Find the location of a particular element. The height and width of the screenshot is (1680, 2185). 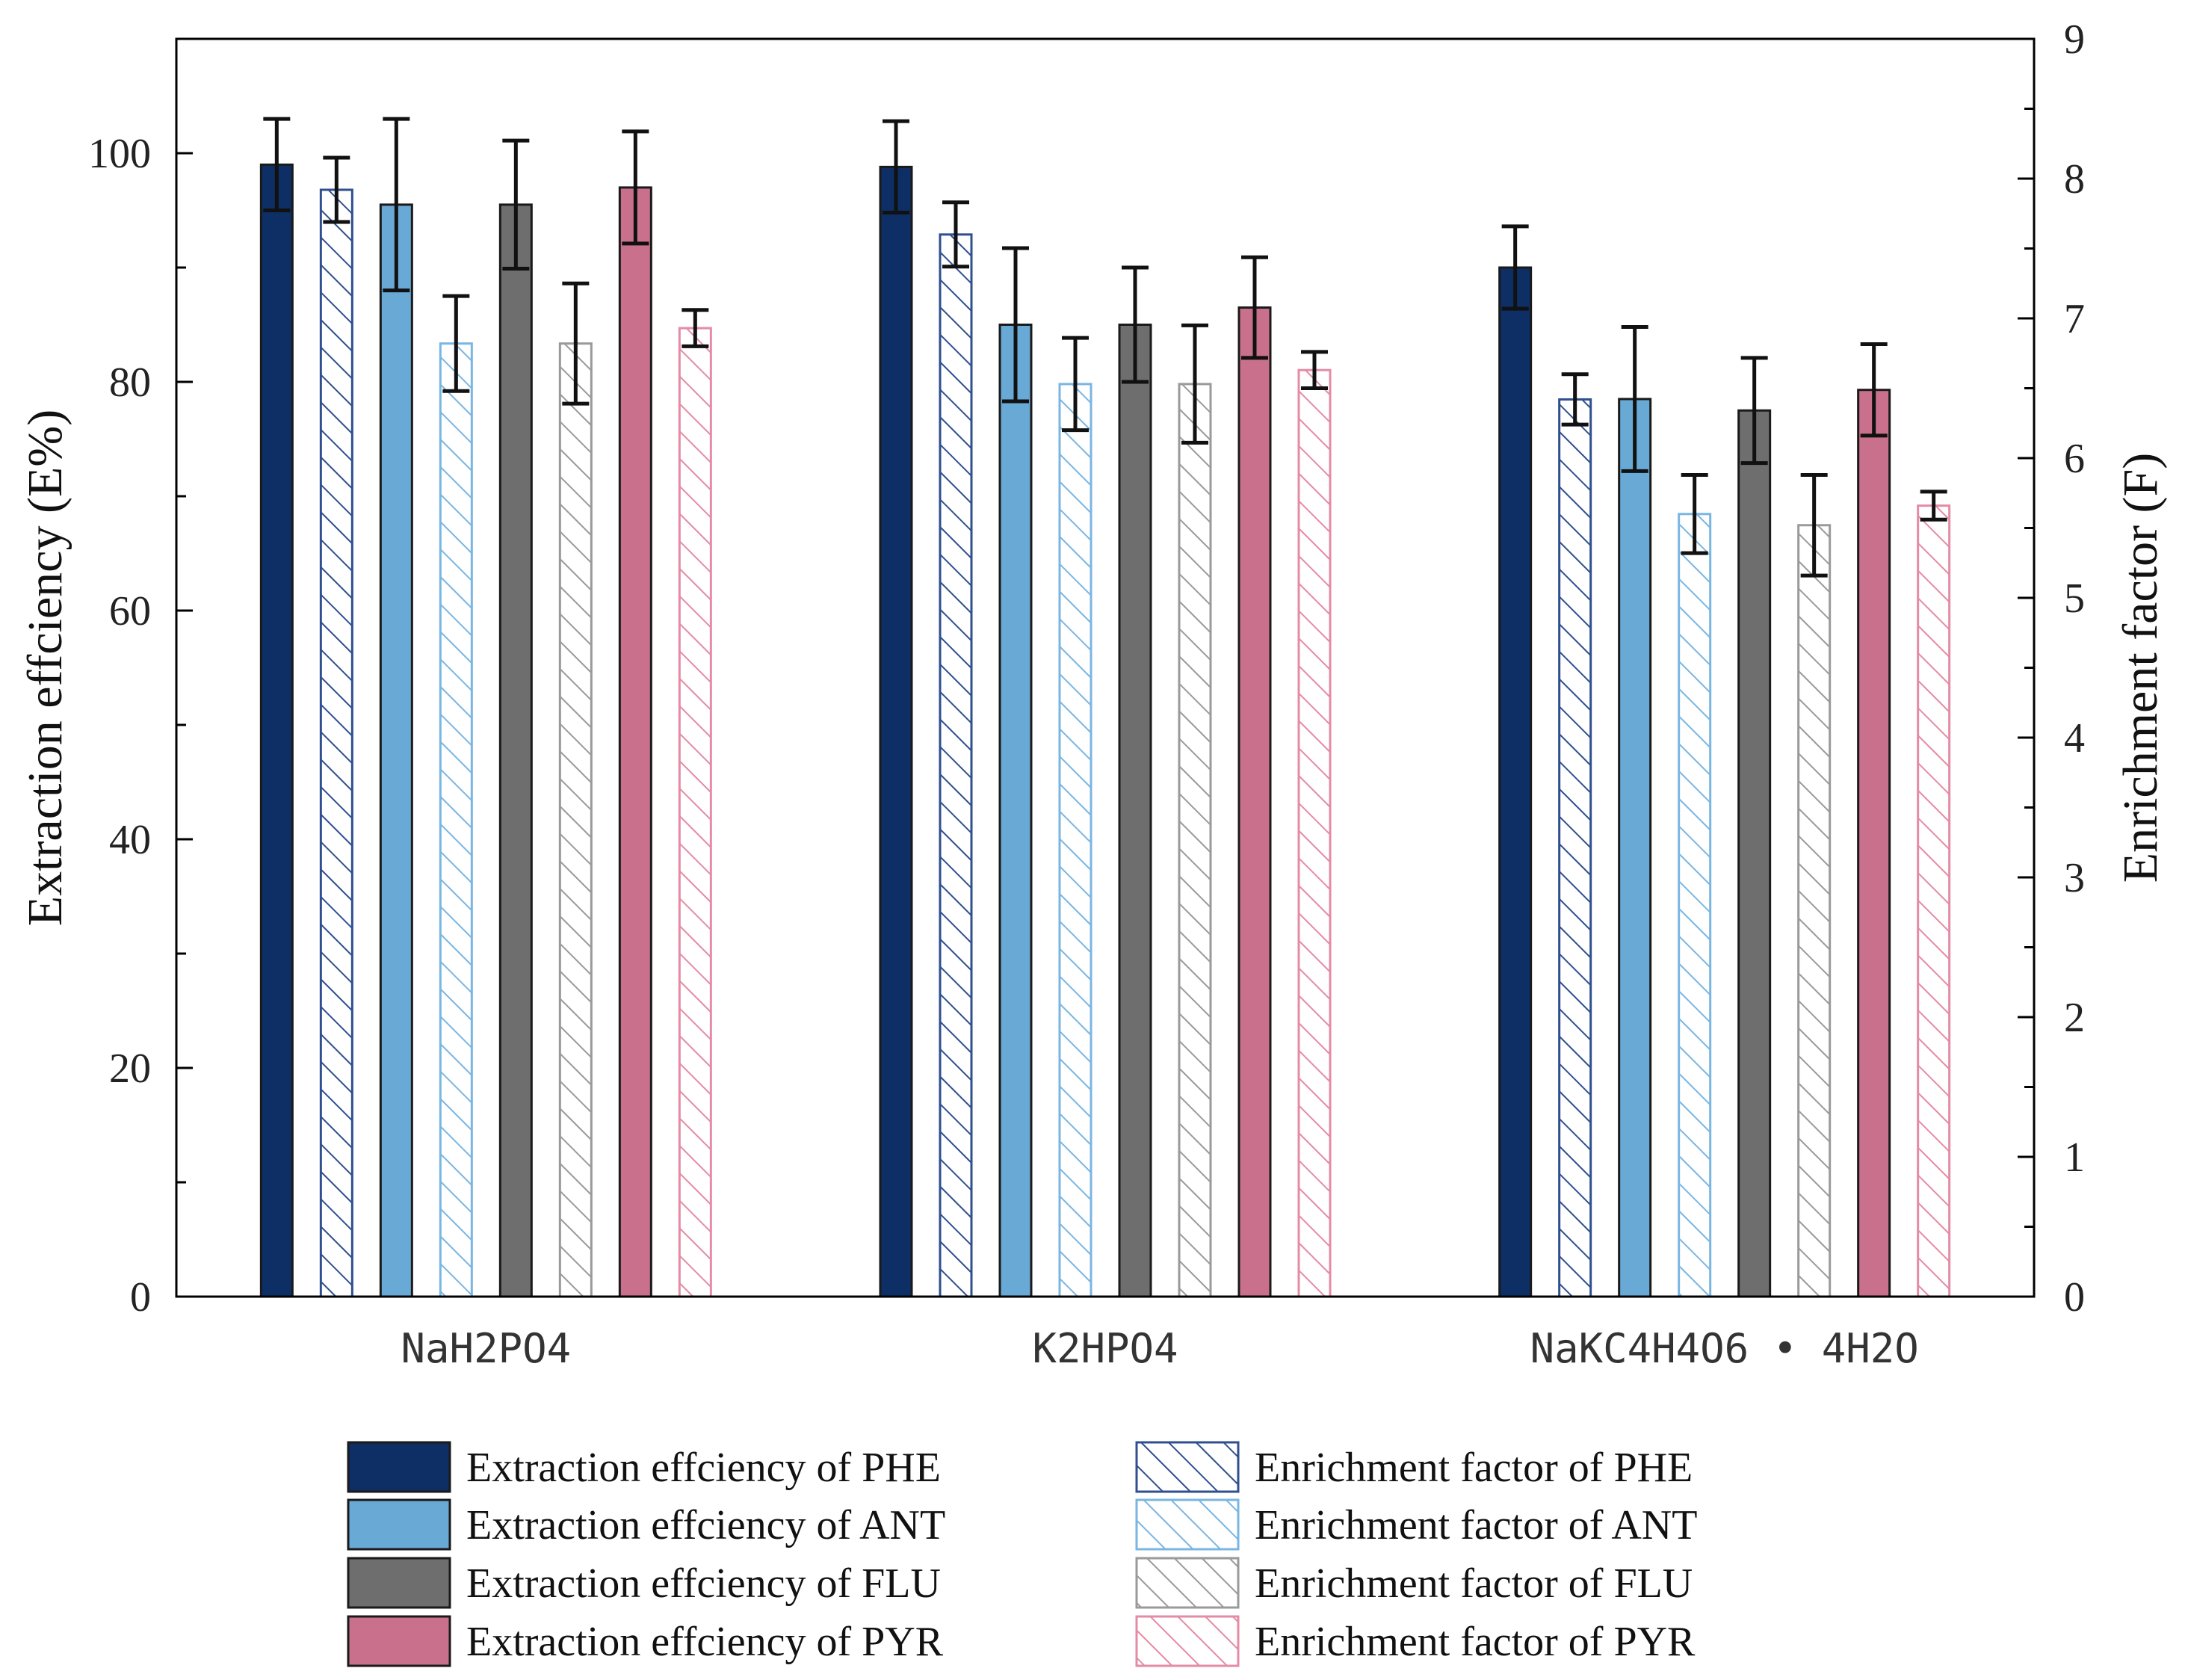

y-right-tick-label: 6 is located at coordinates (2074, 459).